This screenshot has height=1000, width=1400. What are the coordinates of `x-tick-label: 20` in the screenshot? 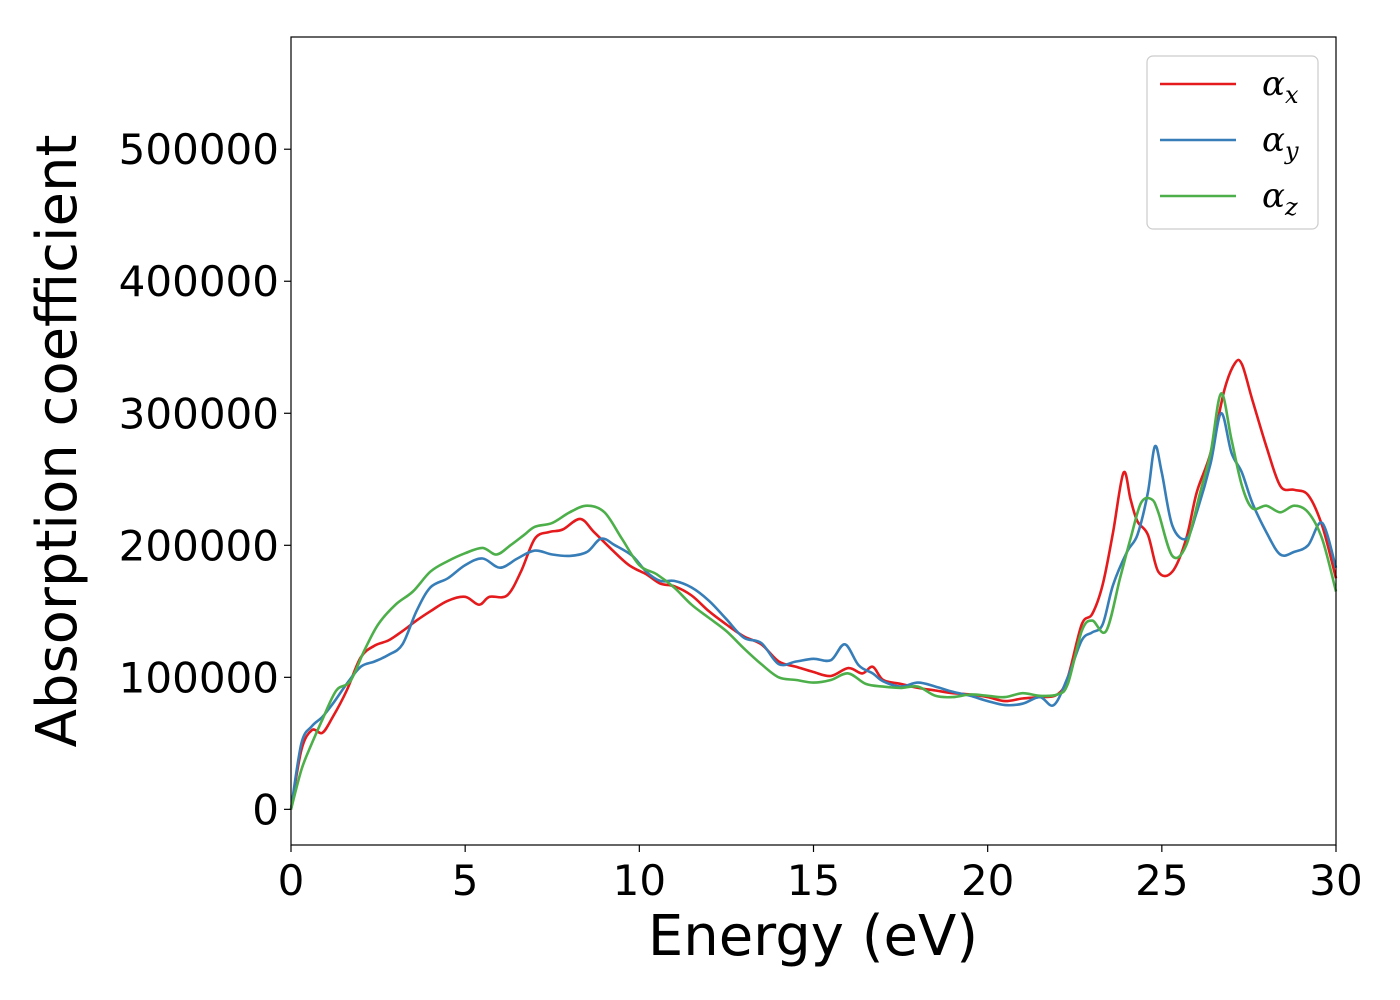 It's located at (987, 880).